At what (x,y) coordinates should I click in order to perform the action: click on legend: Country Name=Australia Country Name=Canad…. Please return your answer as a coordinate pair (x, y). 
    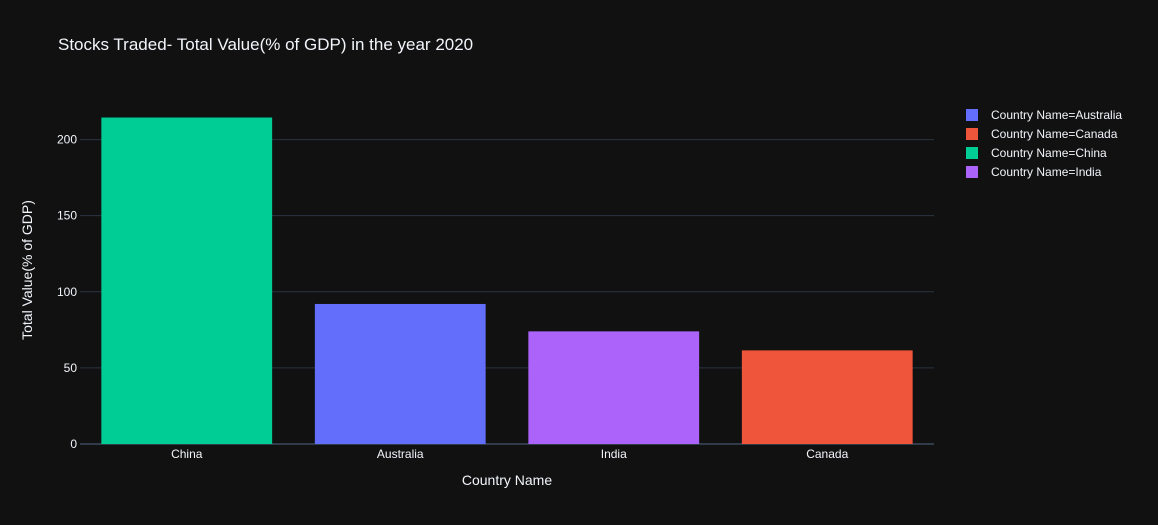
    Looking at the image, I should click on (1044, 143).